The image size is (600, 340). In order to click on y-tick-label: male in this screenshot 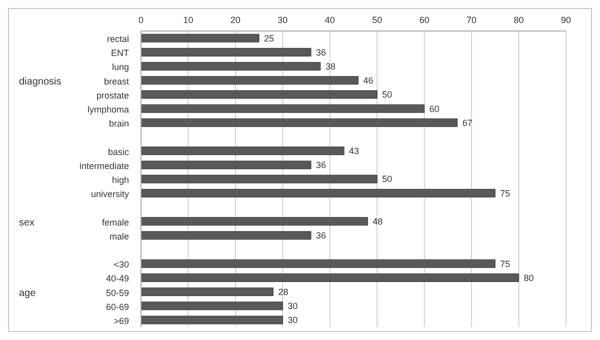, I will do `click(119, 236)`.